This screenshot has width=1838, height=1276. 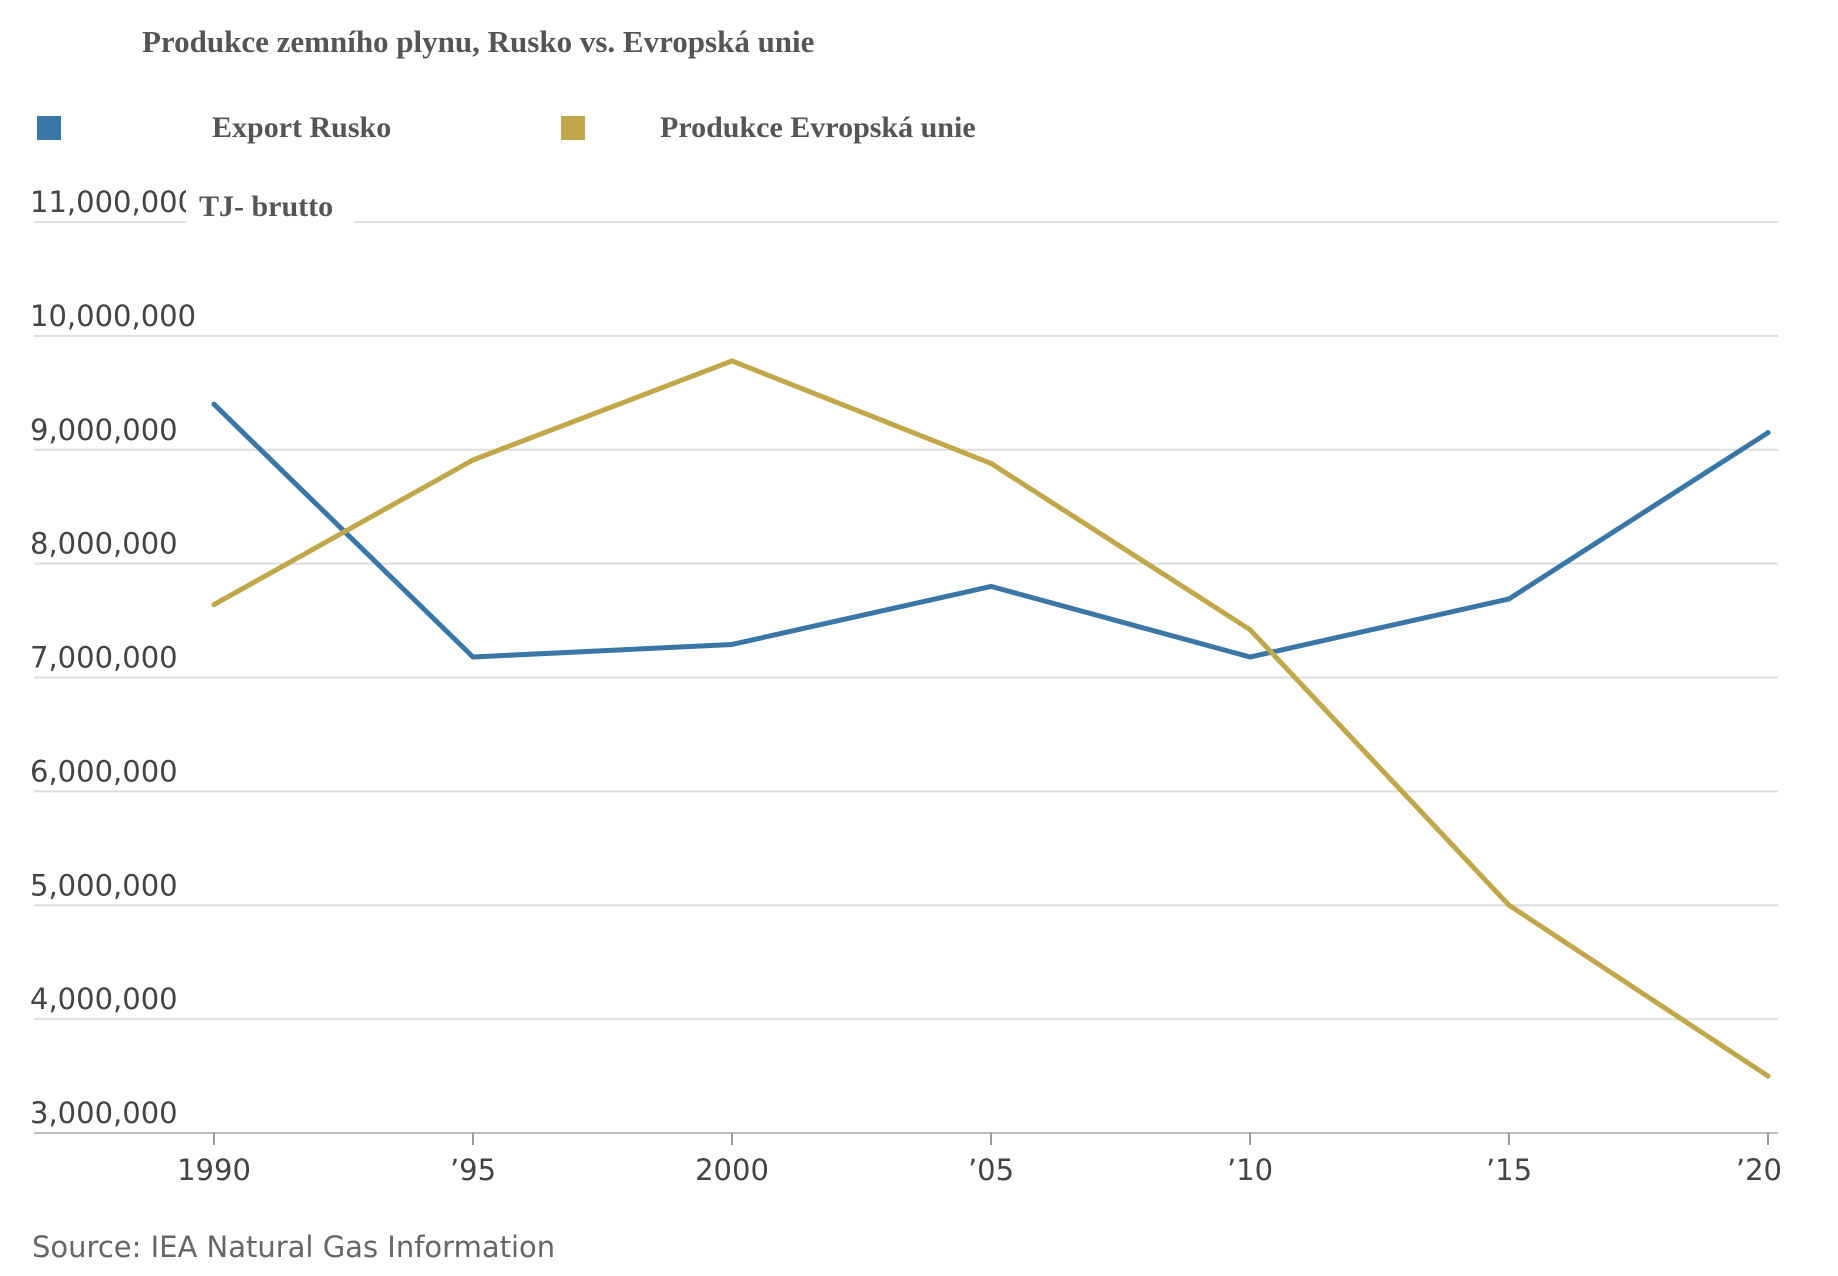 I want to click on data-point-produkce-evropska-unie-2000, so click(x=732, y=361).